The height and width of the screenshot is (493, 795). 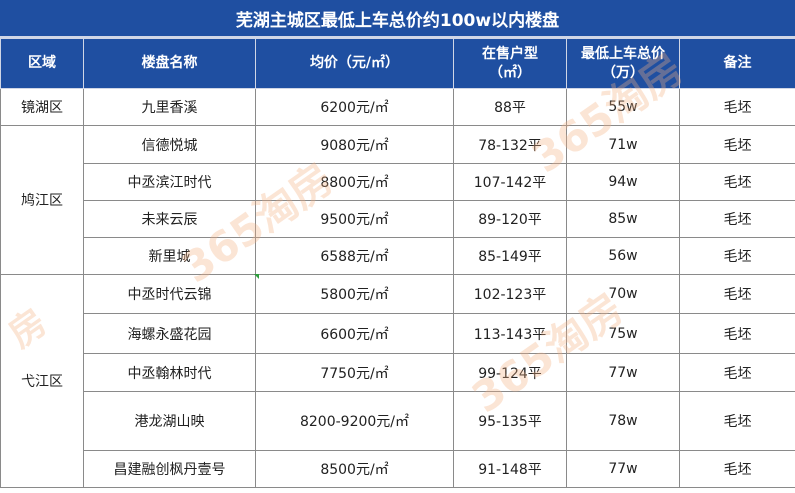 What do you see at coordinates (169, 256) in the screenshot?
I see `name-cell: 新里城` at bounding box center [169, 256].